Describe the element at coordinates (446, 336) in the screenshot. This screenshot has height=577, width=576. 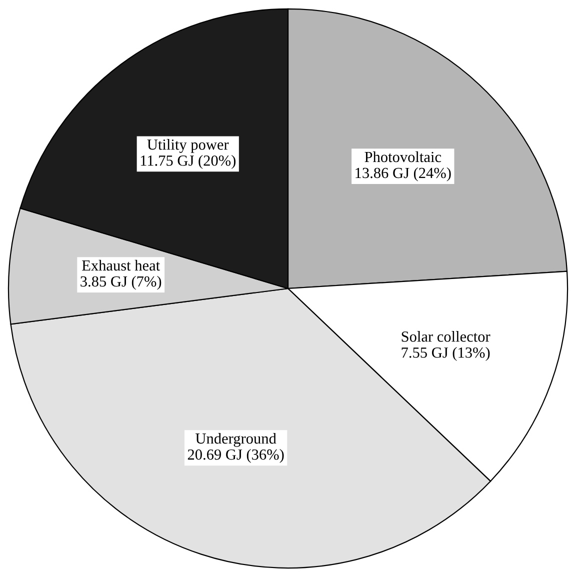
I see `slice-label: Solar collector` at that location.